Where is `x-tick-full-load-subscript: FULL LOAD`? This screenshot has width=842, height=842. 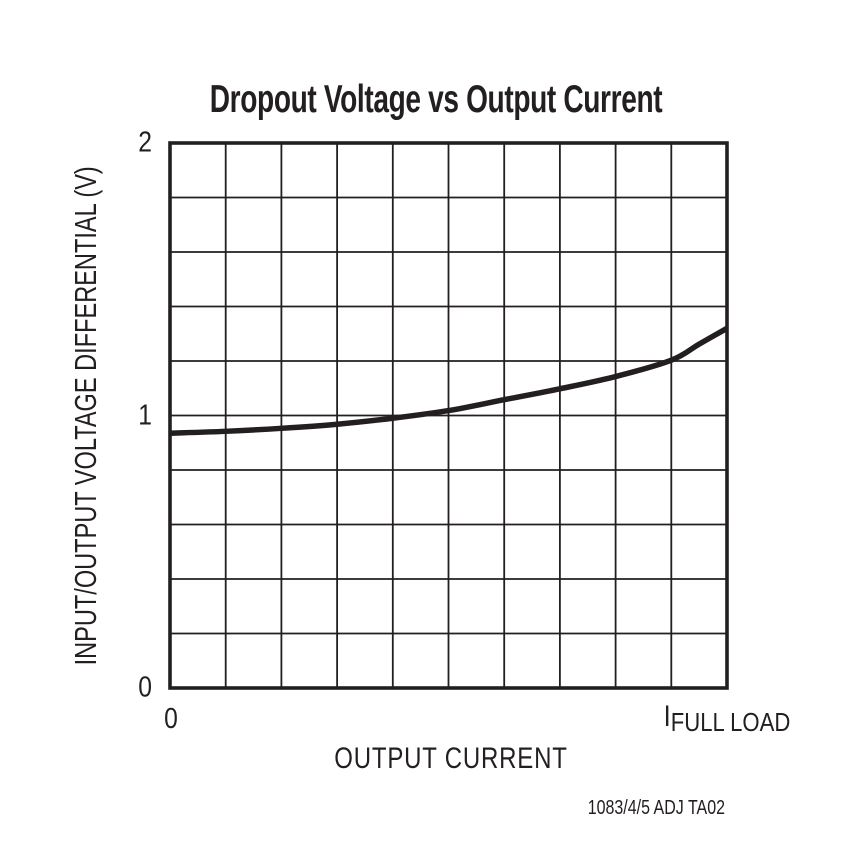 x-tick-full-load-subscript: FULL LOAD is located at coordinates (730, 722).